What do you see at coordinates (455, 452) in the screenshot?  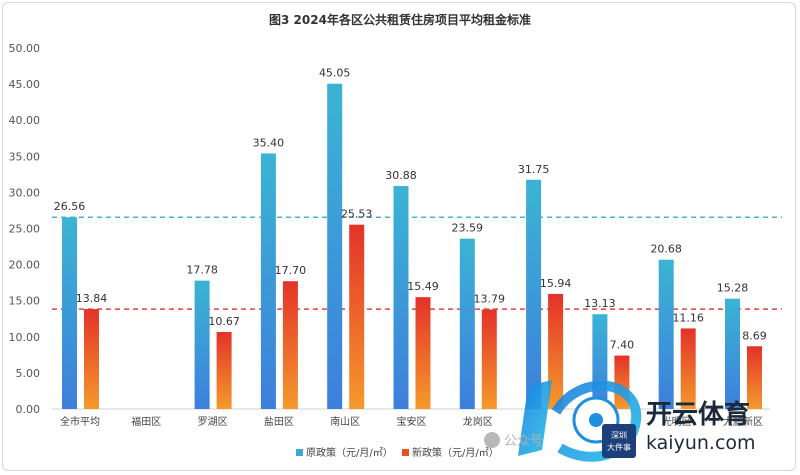 I see `legend-label-2: 新政策（元/月/㎡）` at bounding box center [455, 452].